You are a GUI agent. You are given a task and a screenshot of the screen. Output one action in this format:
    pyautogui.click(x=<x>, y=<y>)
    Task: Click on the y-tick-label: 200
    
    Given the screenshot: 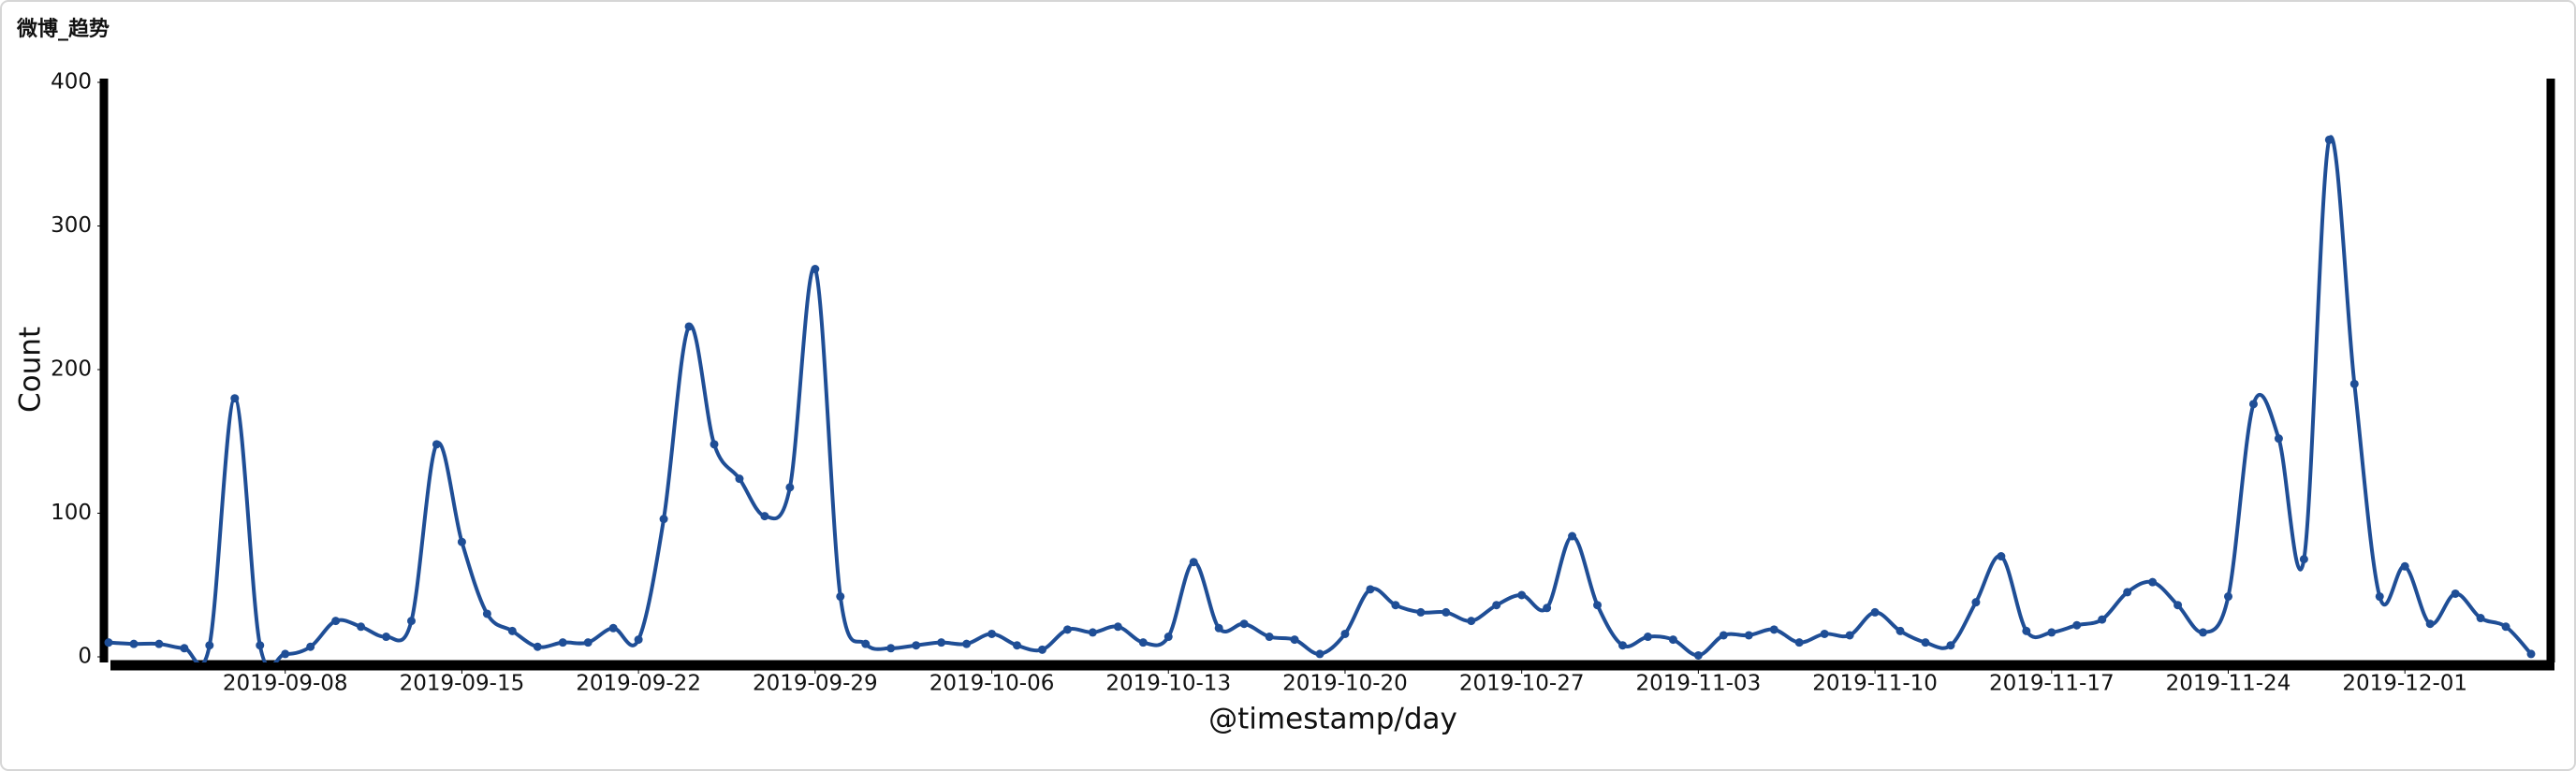 What is the action you would take?
    pyautogui.click(x=71, y=369)
    